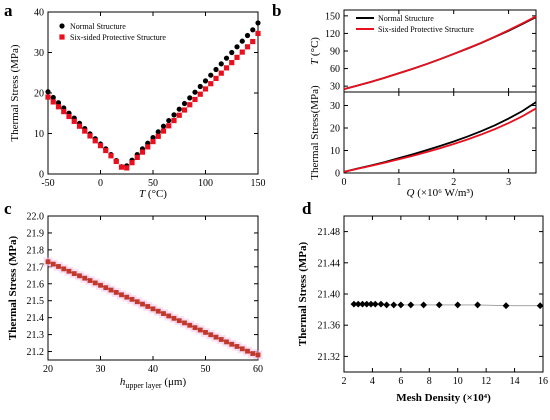 The height and width of the screenshot is (420, 550). What do you see at coordinates (205, 183) in the screenshot?
I see `x-tick-label: 100` at bounding box center [205, 183].